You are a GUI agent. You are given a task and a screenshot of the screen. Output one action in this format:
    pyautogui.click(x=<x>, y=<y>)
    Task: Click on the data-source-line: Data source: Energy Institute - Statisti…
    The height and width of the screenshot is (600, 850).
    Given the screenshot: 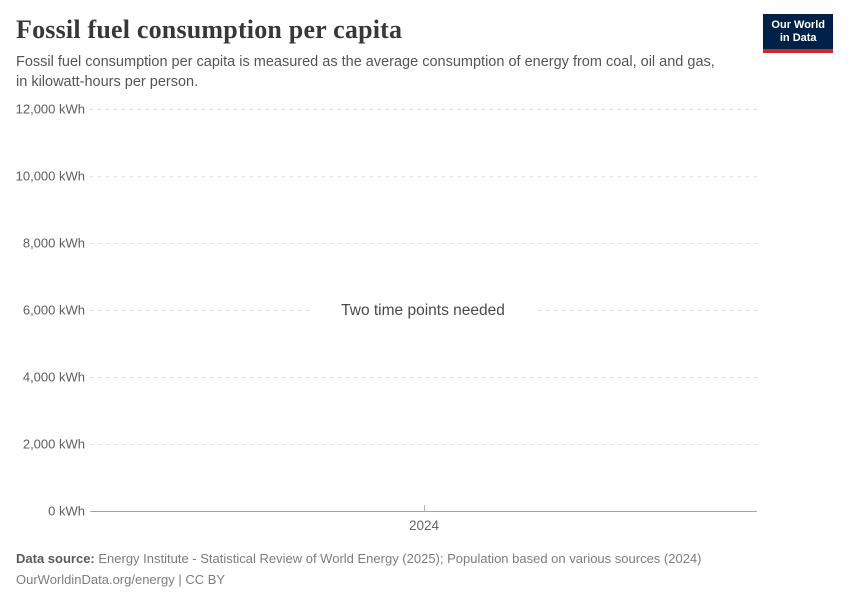 What is the action you would take?
    pyautogui.click(x=358, y=558)
    